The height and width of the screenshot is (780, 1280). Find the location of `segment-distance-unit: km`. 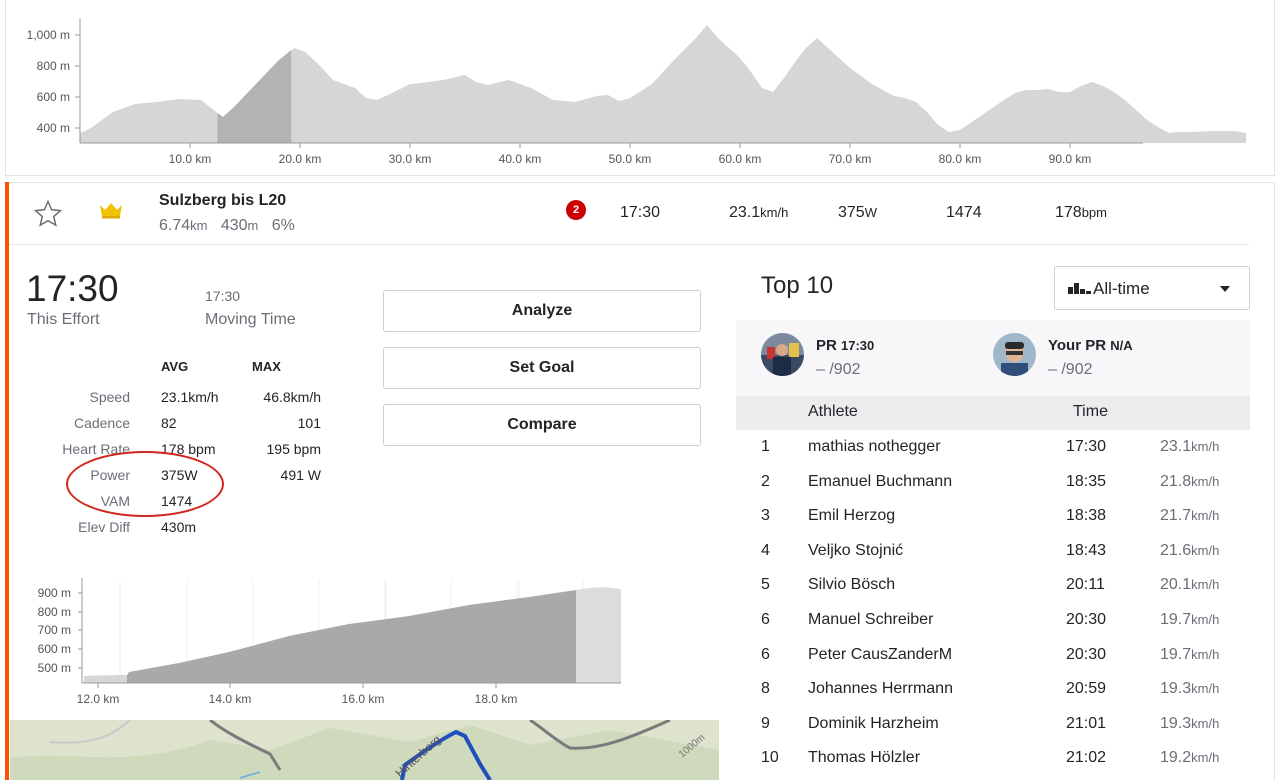

segment-distance-unit: km is located at coordinates (199, 225).